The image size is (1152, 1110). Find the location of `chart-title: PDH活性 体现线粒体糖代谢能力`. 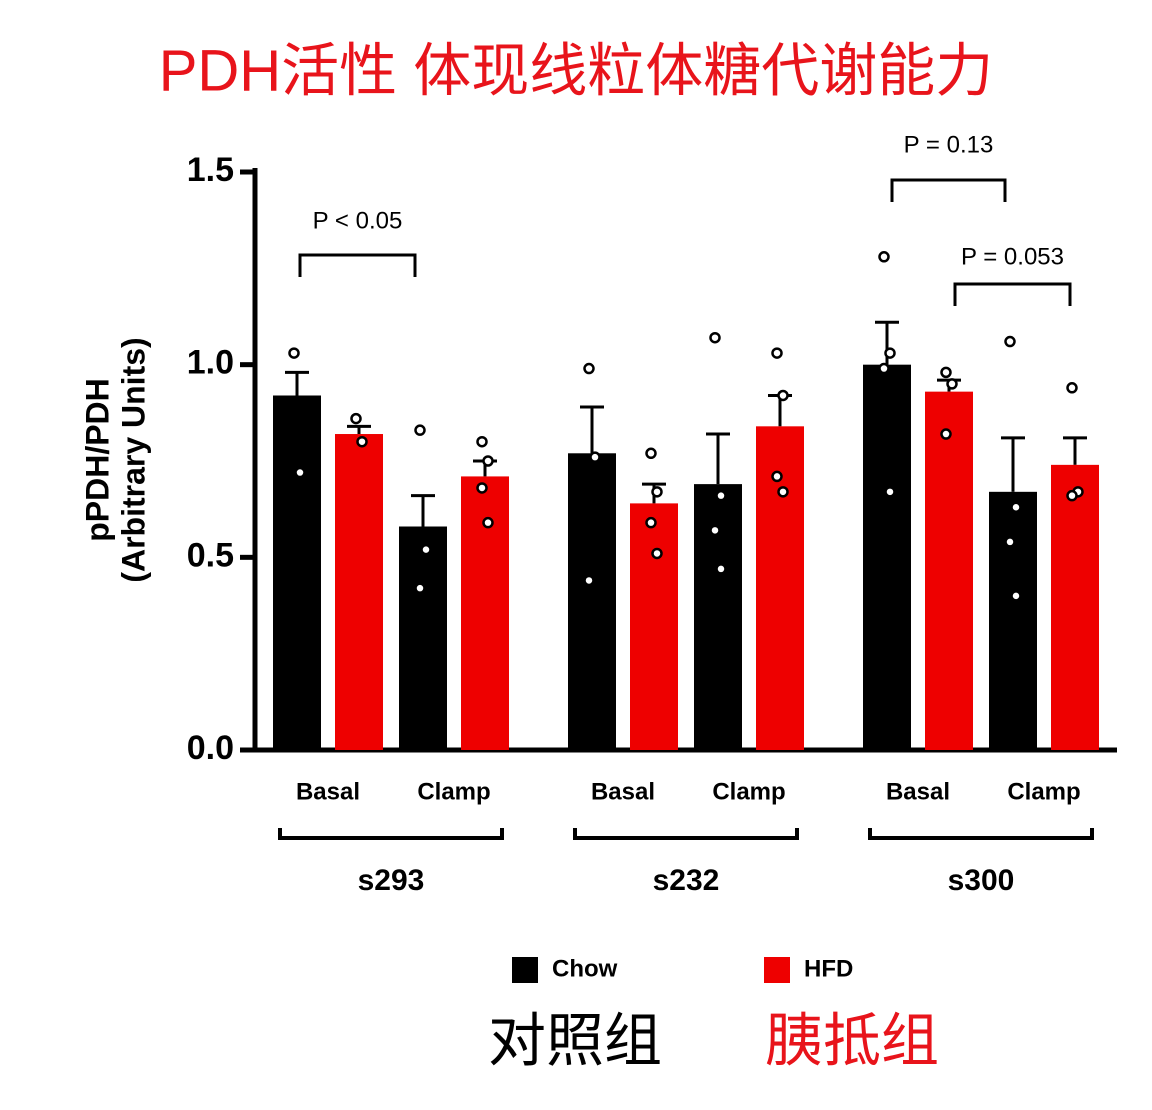

chart-title: PDH活性 体现线粒体糖代谢能力 is located at coordinates (576, 70).